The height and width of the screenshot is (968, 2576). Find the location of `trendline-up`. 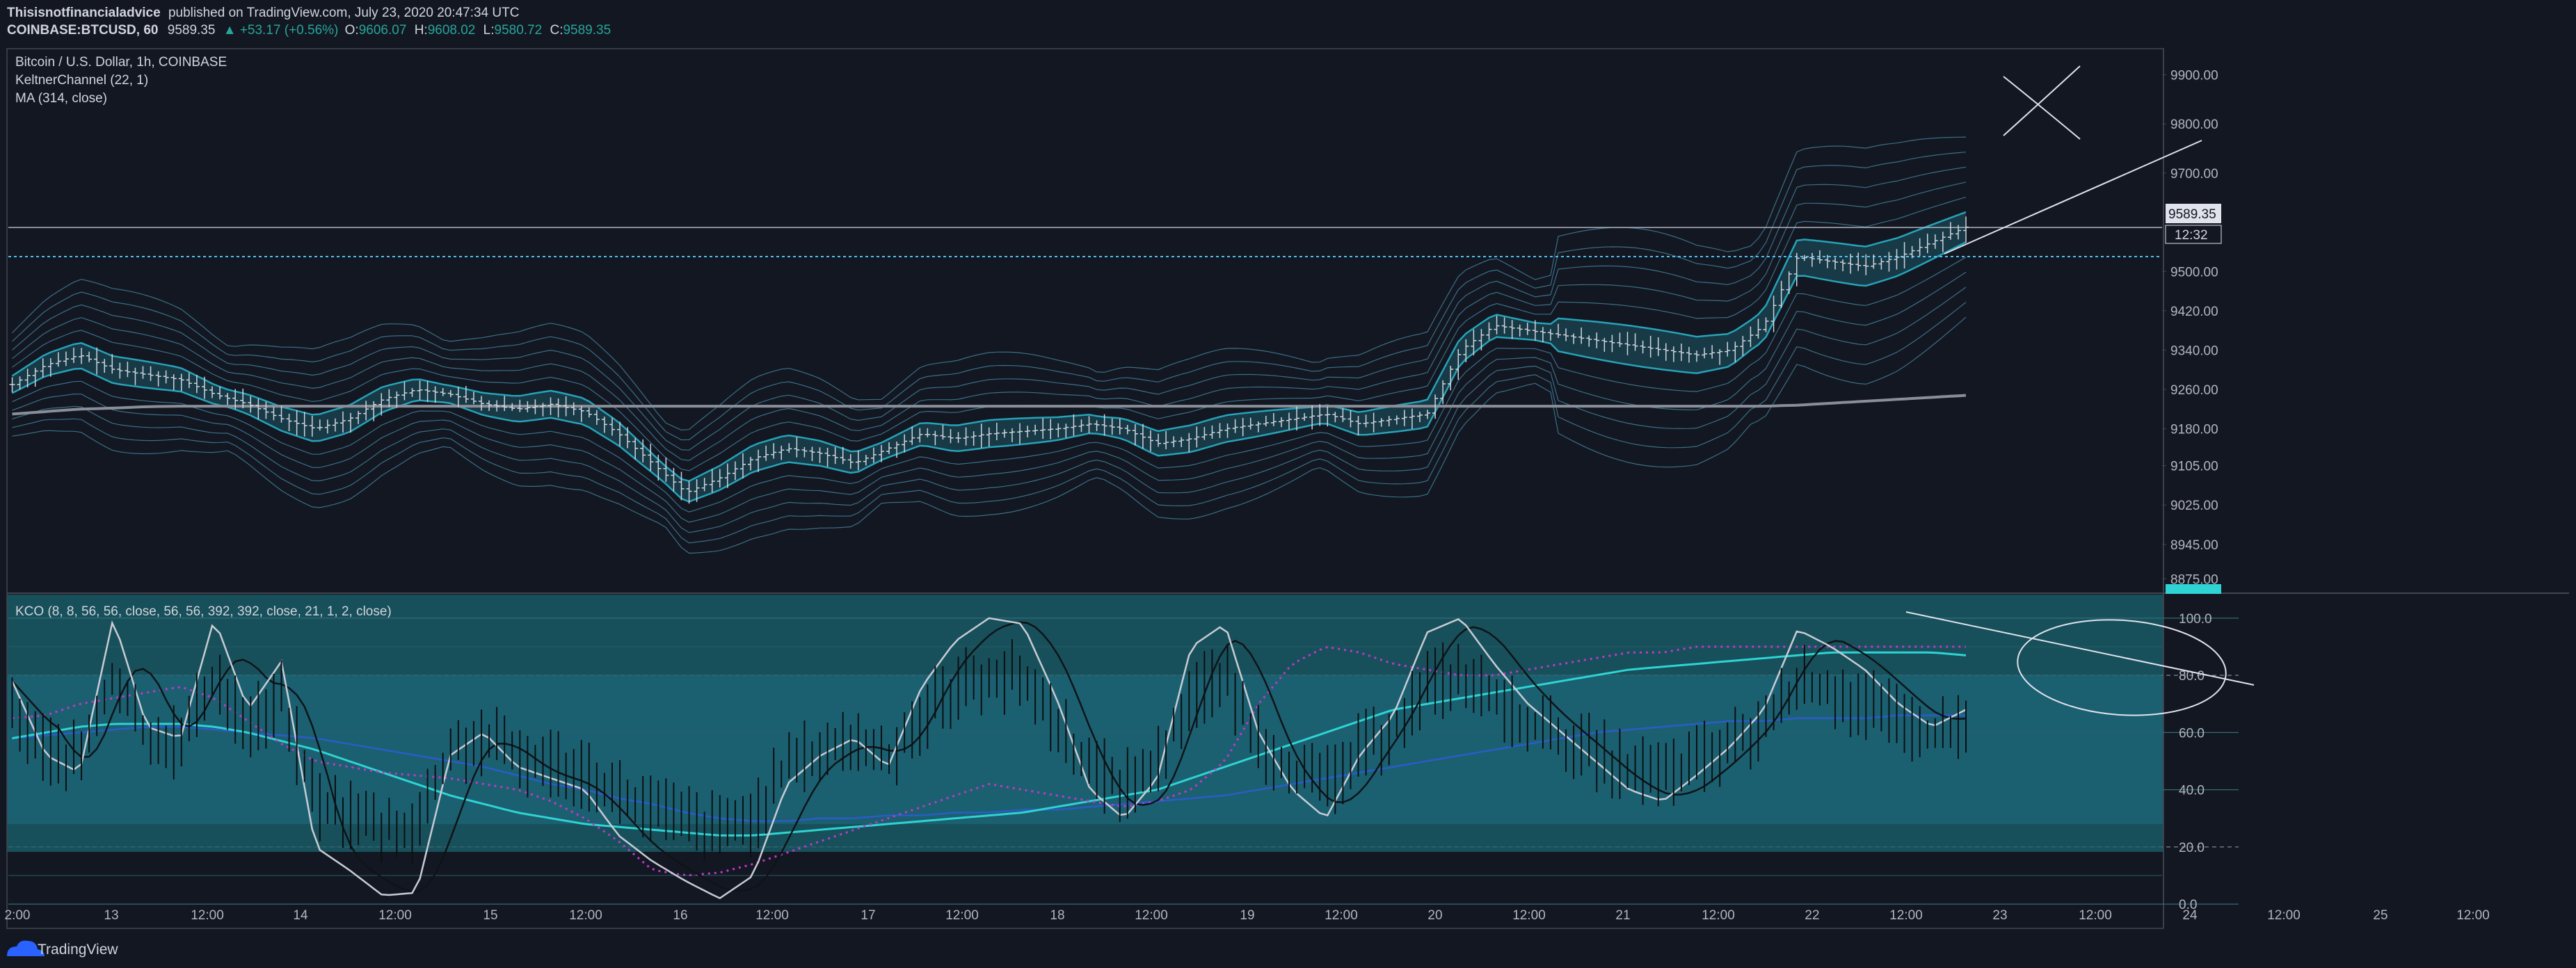

trendline-up is located at coordinates (2073, 198).